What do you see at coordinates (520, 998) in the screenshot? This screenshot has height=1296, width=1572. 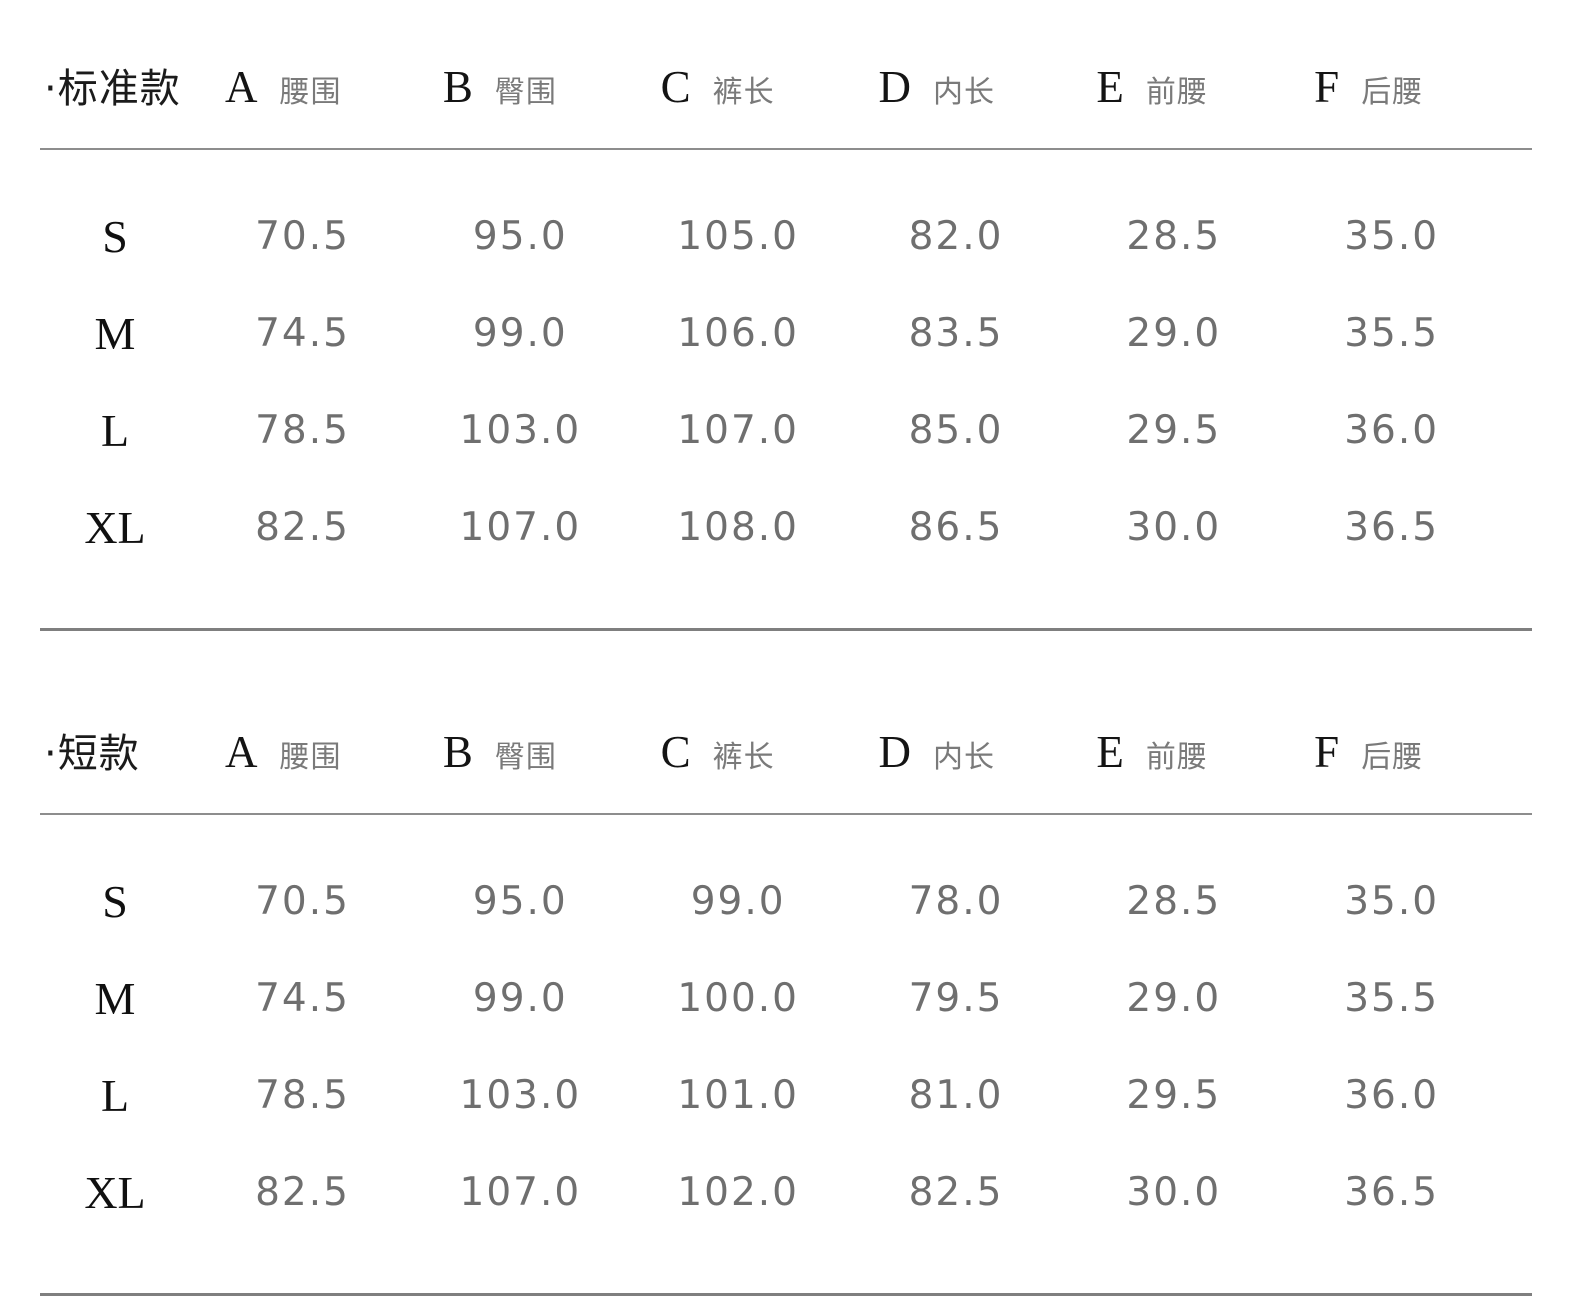 I see `measurement-value: 99.0` at bounding box center [520, 998].